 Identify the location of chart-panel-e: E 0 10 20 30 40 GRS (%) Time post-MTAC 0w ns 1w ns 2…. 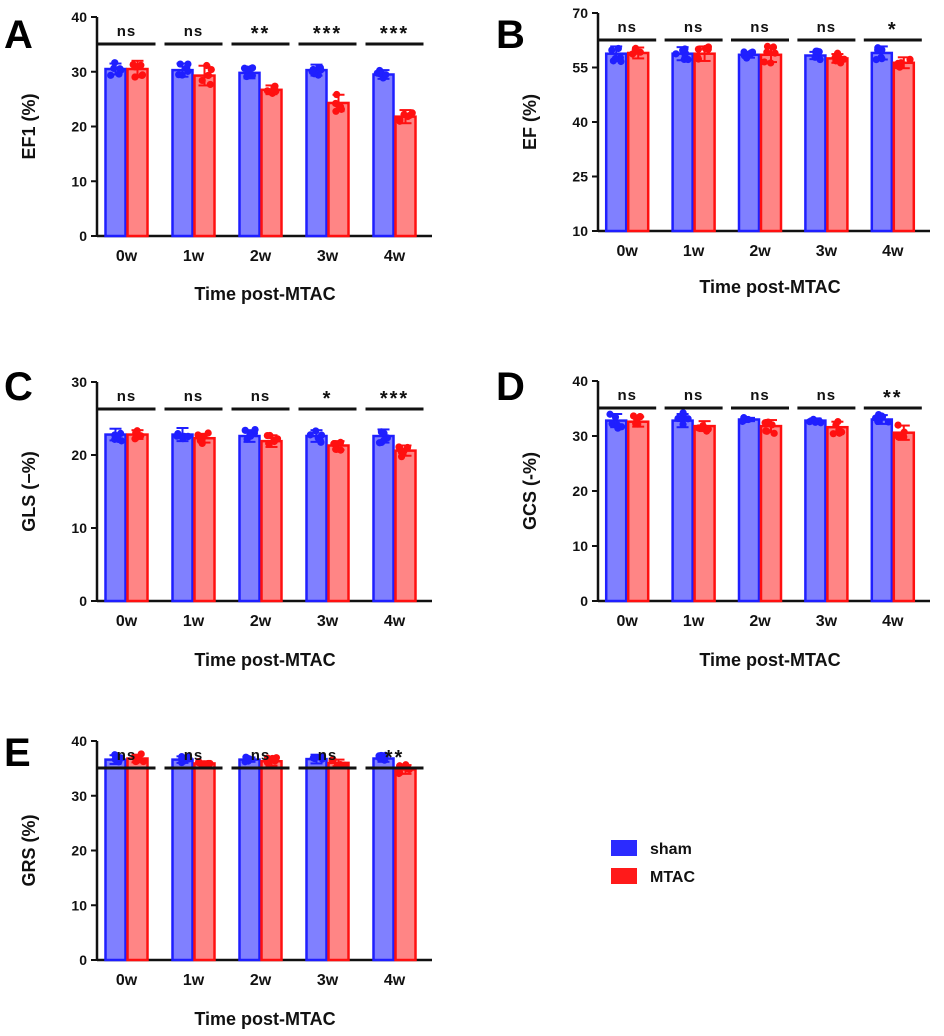
(218, 880).